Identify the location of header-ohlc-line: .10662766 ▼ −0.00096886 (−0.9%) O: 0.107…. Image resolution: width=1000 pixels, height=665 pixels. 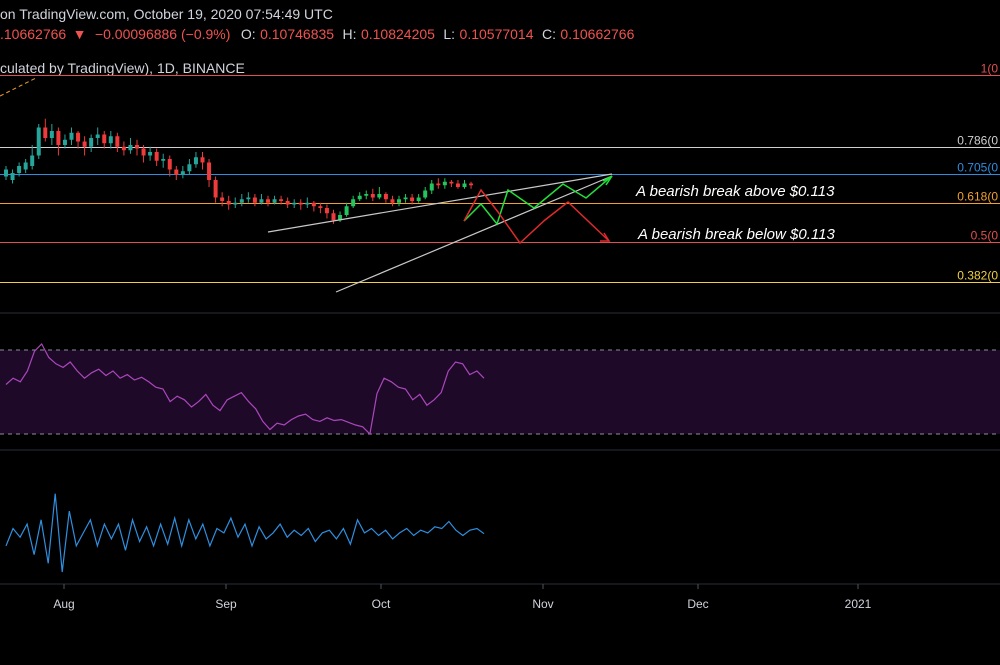
(317, 34).